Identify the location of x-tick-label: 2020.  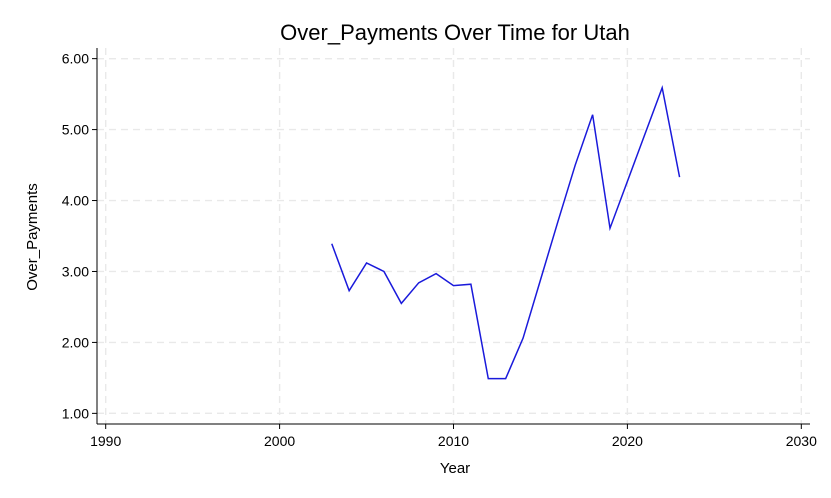
(627, 441).